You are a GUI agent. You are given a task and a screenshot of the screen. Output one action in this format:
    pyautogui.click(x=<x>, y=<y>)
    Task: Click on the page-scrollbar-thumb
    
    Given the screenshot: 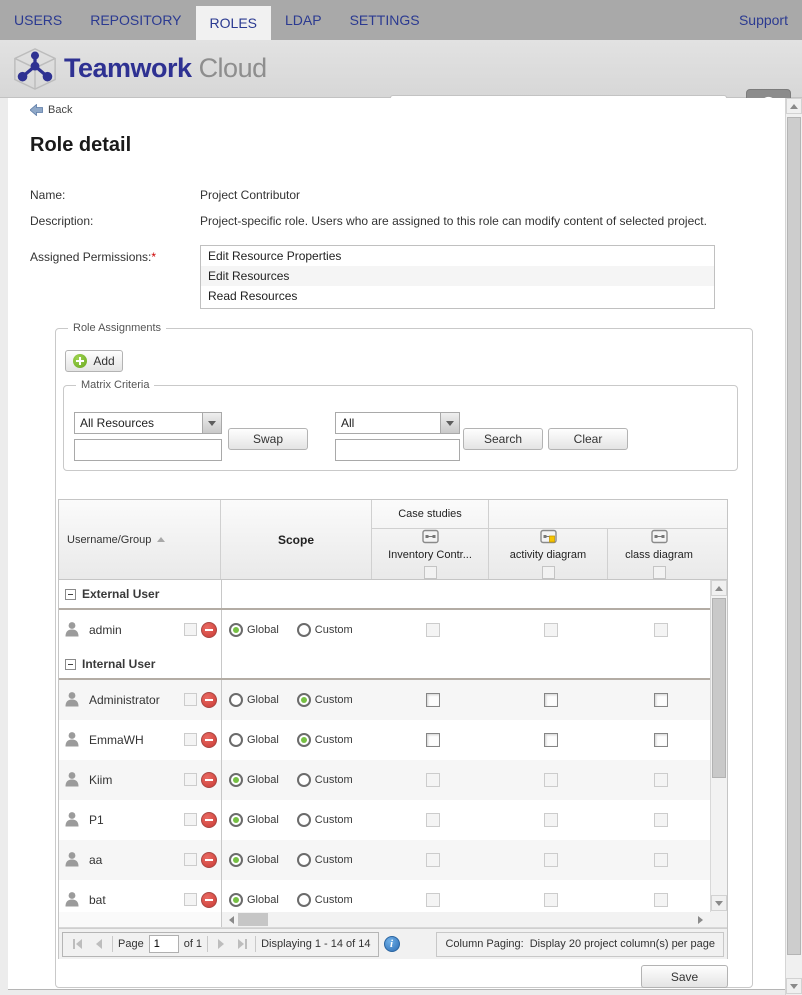 What is the action you would take?
    pyautogui.click(x=794, y=536)
    